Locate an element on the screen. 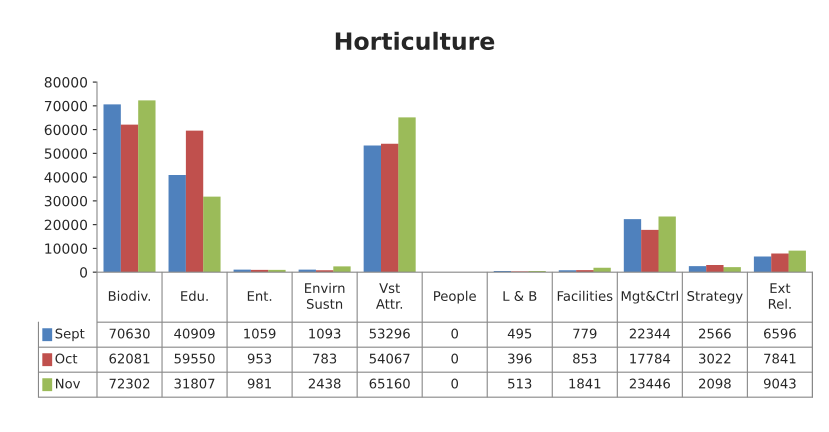  y-tick-label: 0 is located at coordinates (84, 272).